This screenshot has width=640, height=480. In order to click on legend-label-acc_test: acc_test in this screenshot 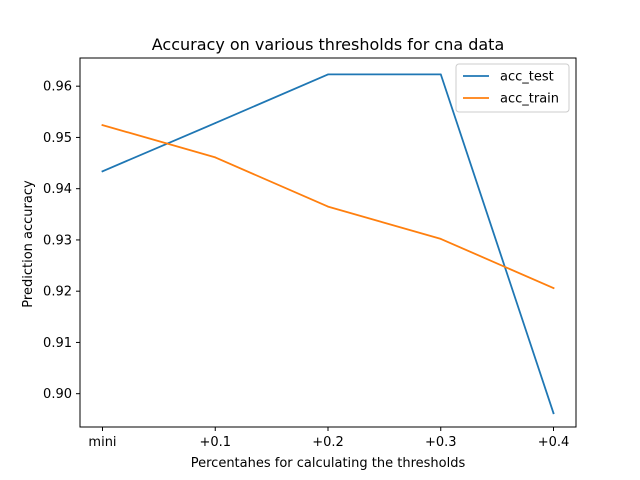, I will do `click(527, 77)`.